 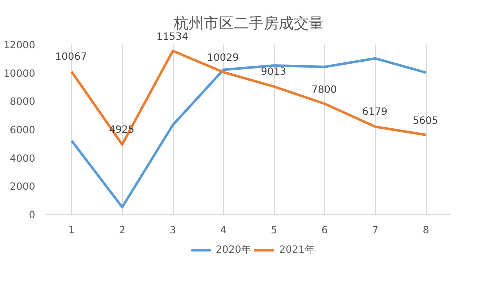 What do you see at coordinates (274, 72) in the screenshot?
I see `data-label: 9013` at bounding box center [274, 72].